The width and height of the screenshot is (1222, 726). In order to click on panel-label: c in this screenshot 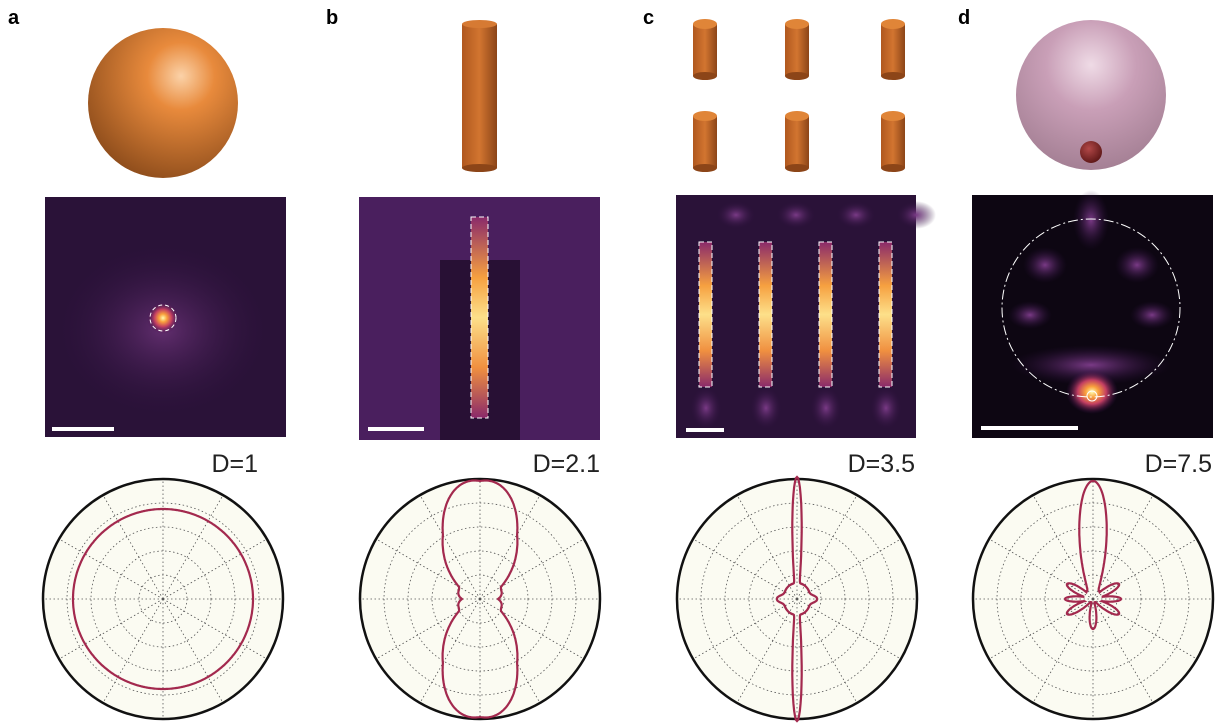, I will do `click(648, 18)`.